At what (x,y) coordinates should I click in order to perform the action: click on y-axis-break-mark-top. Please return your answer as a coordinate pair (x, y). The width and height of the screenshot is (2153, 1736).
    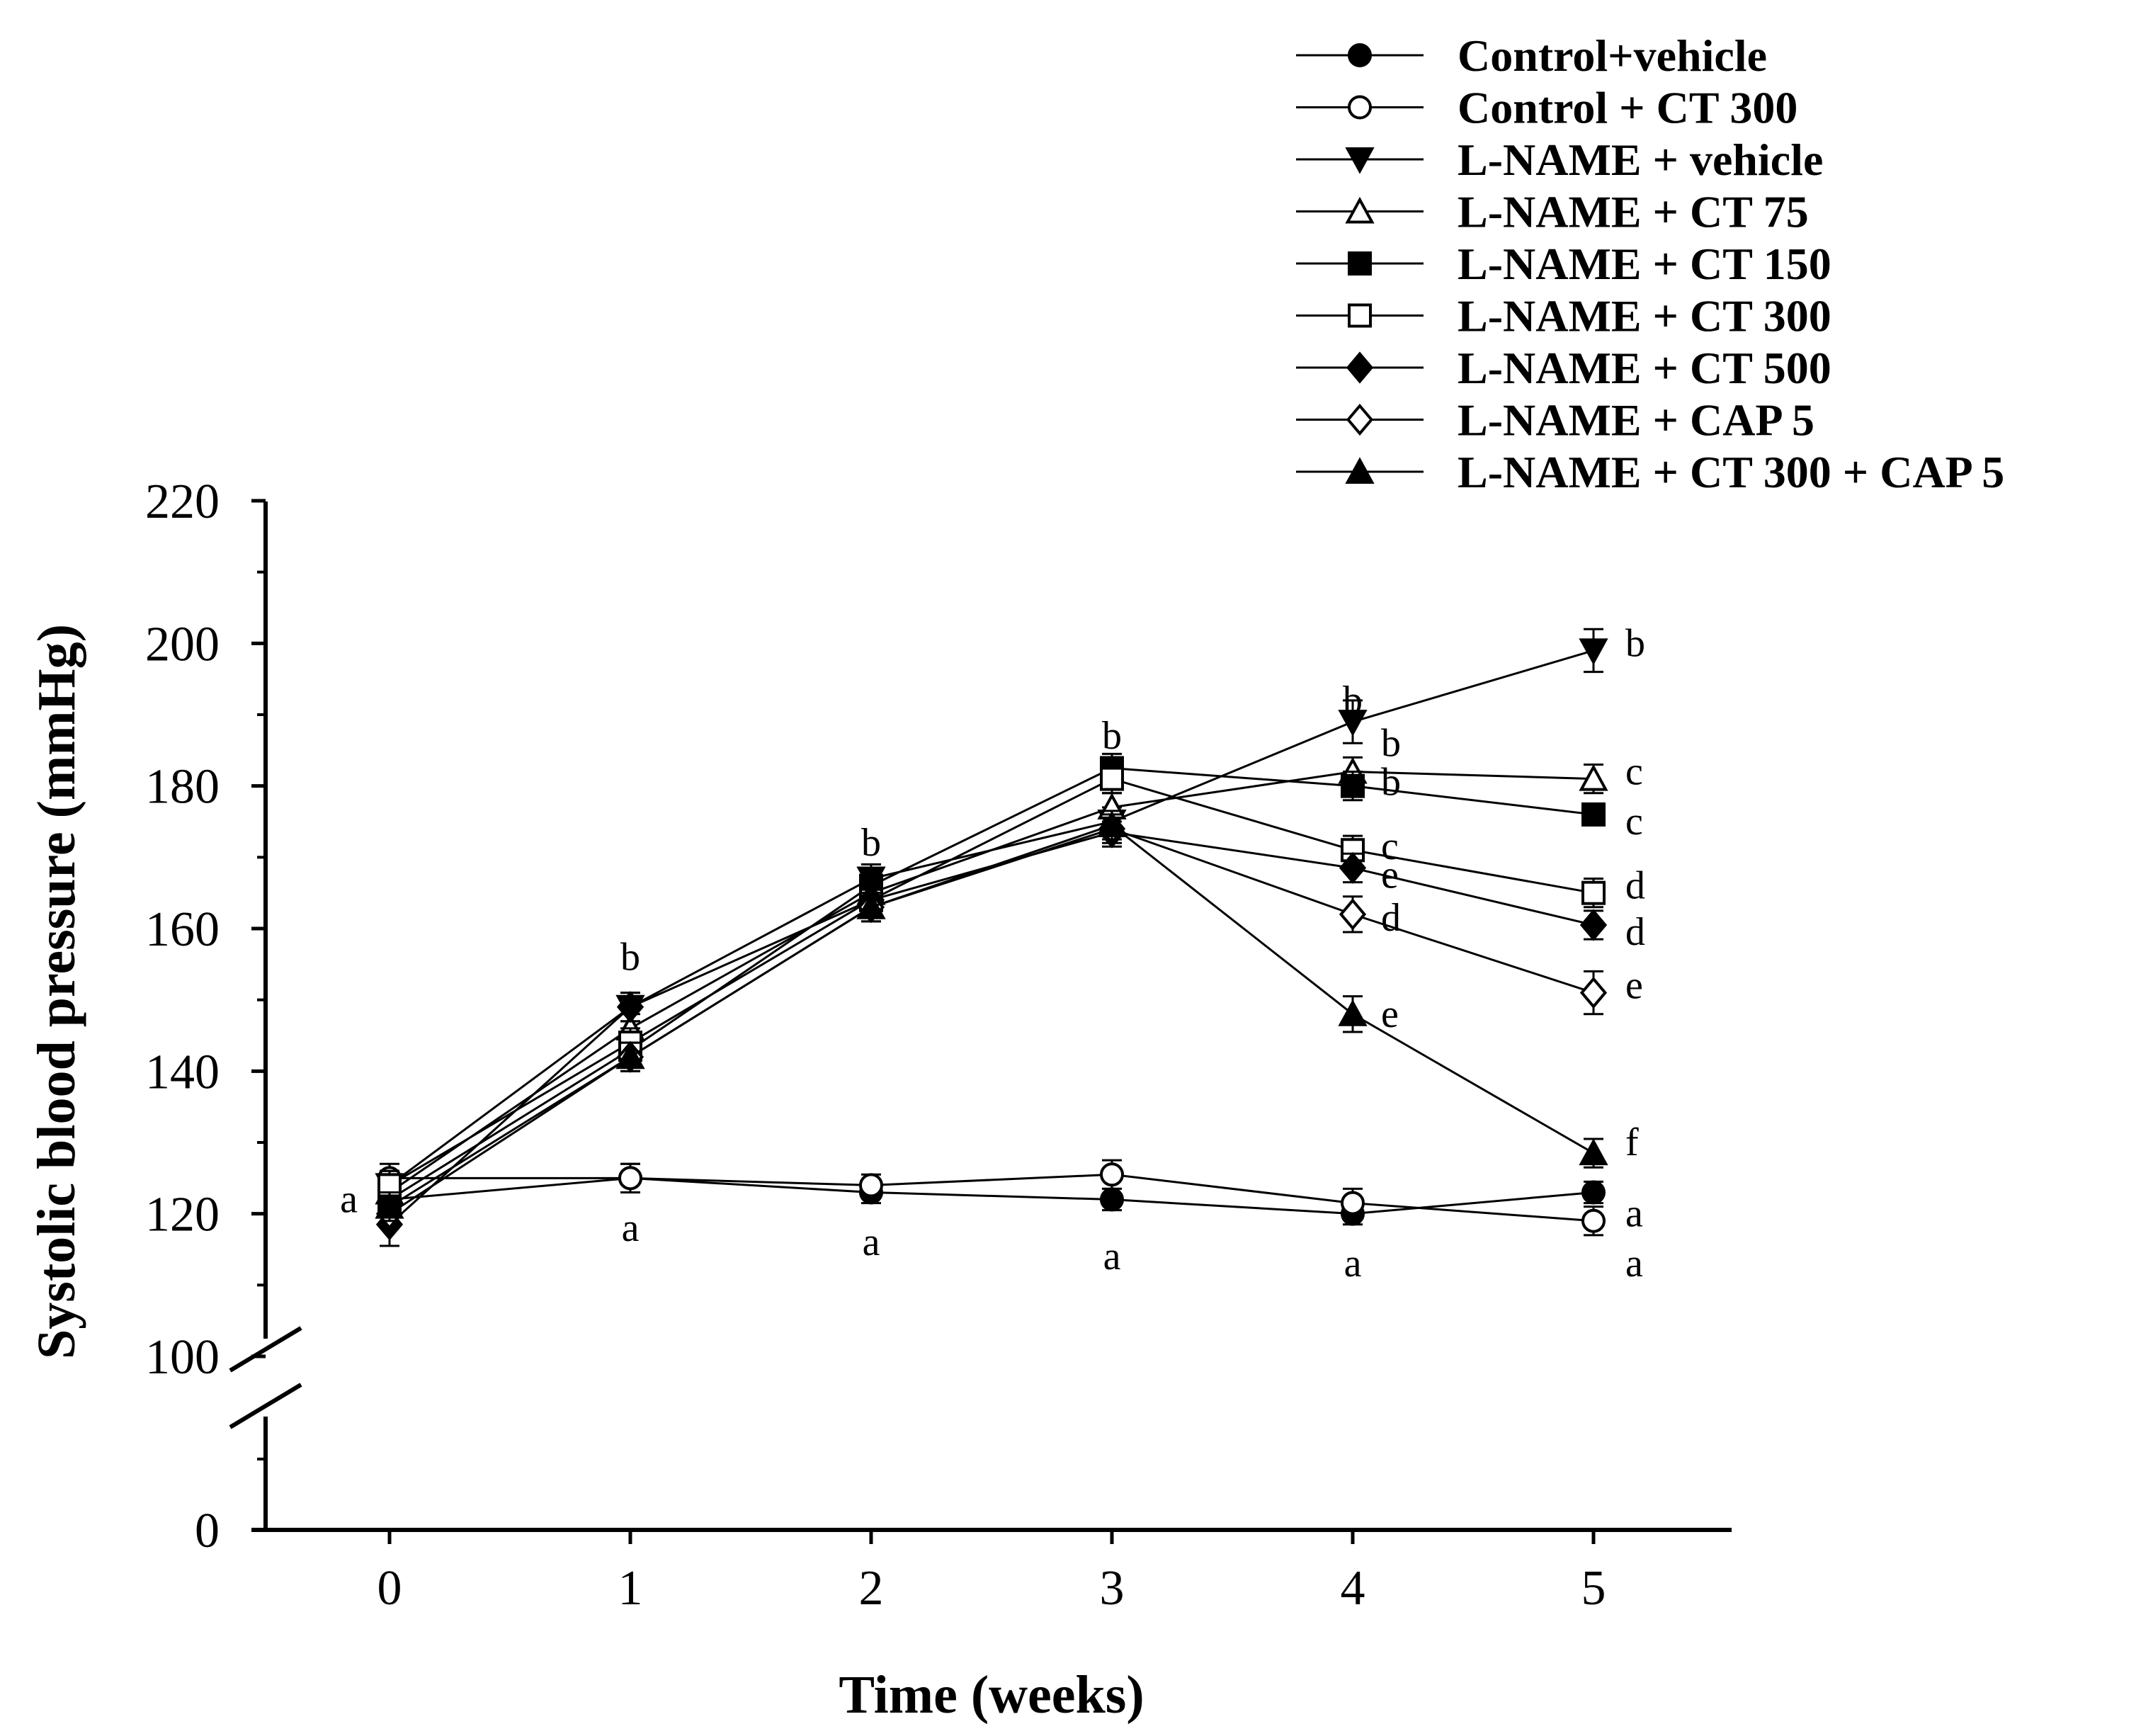
    Looking at the image, I should click on (265, 1349).